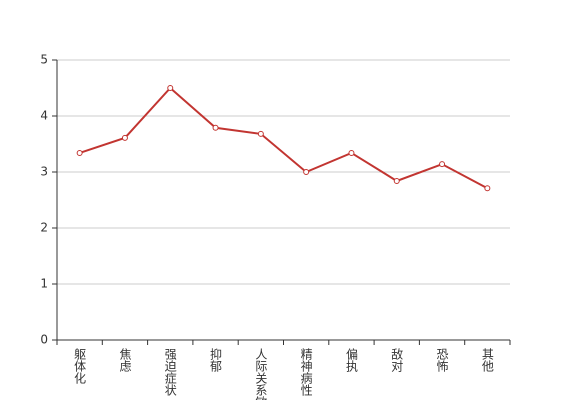  I want to click on x-tick-label: 人际关系敏感, so click(261, 374).